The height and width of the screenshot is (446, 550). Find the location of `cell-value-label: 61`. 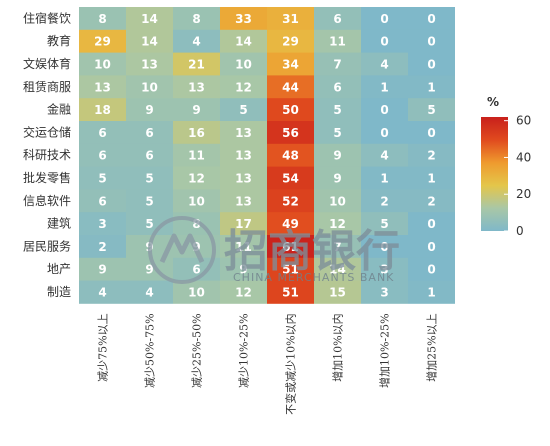

cell-value-label: 61 is located at coordinates (290, 247).